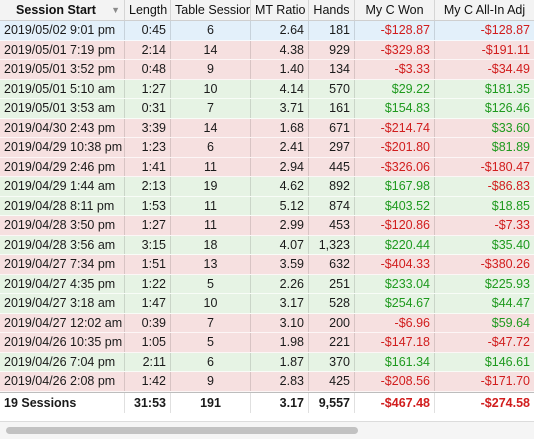 The image size is (534, 439). What do you see at coordinates (148, 166) in the screenshot?
I see `cell-length: 1:41` at bounding box center [148, 166].